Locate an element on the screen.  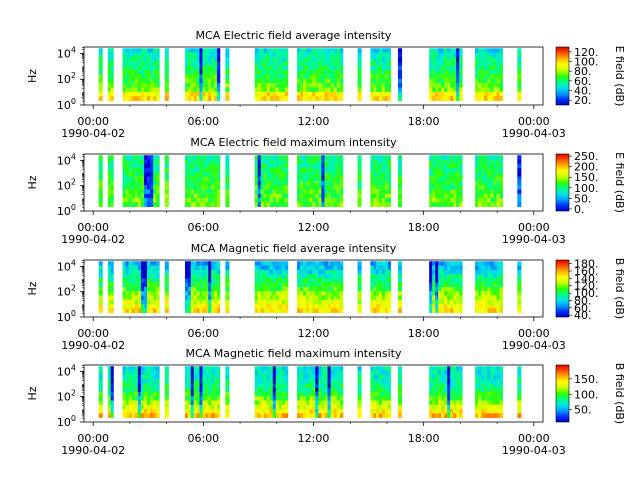
colorbar-tick-label: 140. is located at coordinates (586, 278).